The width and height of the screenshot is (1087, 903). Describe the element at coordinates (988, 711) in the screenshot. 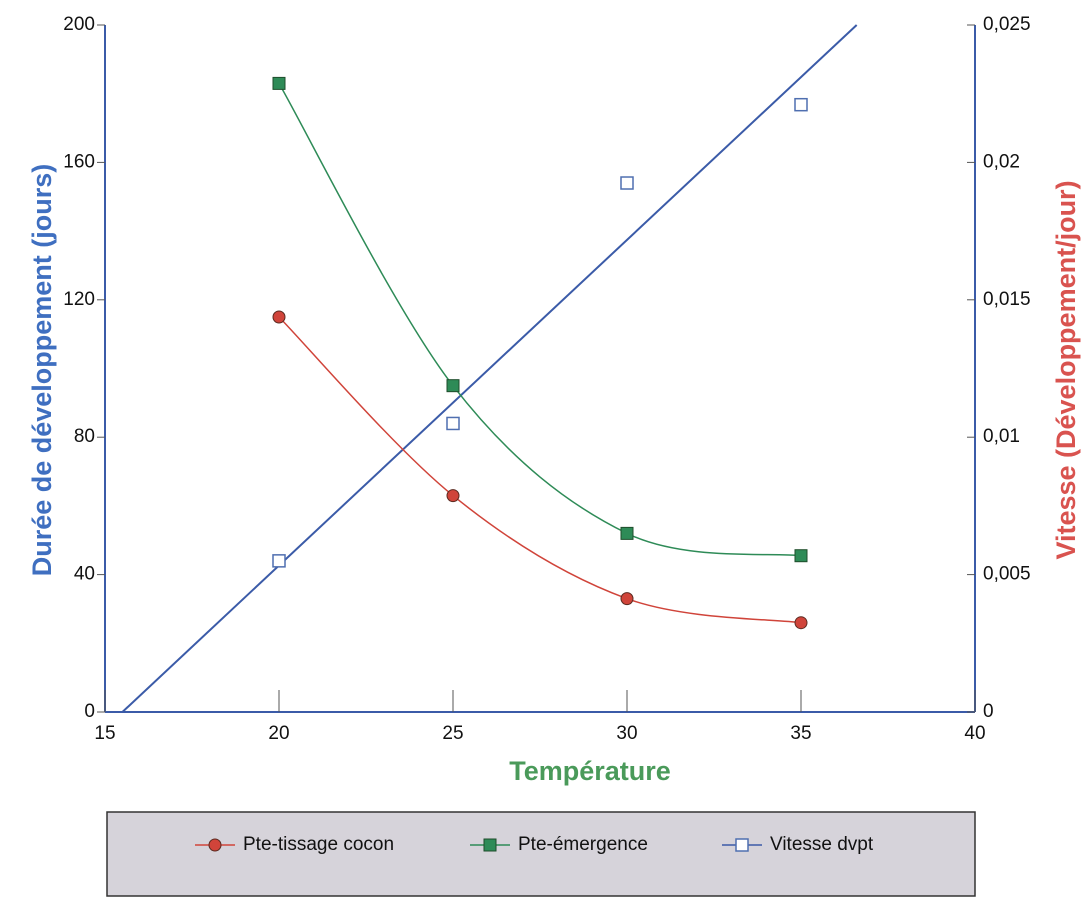

I see `y2-tick-label: 0` at that location.